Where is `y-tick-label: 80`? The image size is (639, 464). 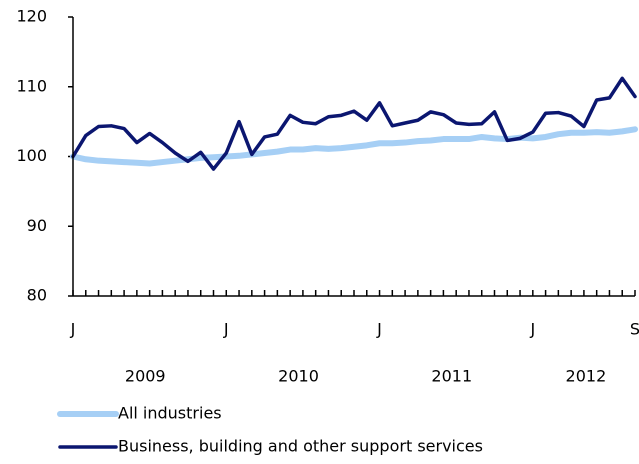 y-tick-label: 80 is located at coordinates (37, 295).